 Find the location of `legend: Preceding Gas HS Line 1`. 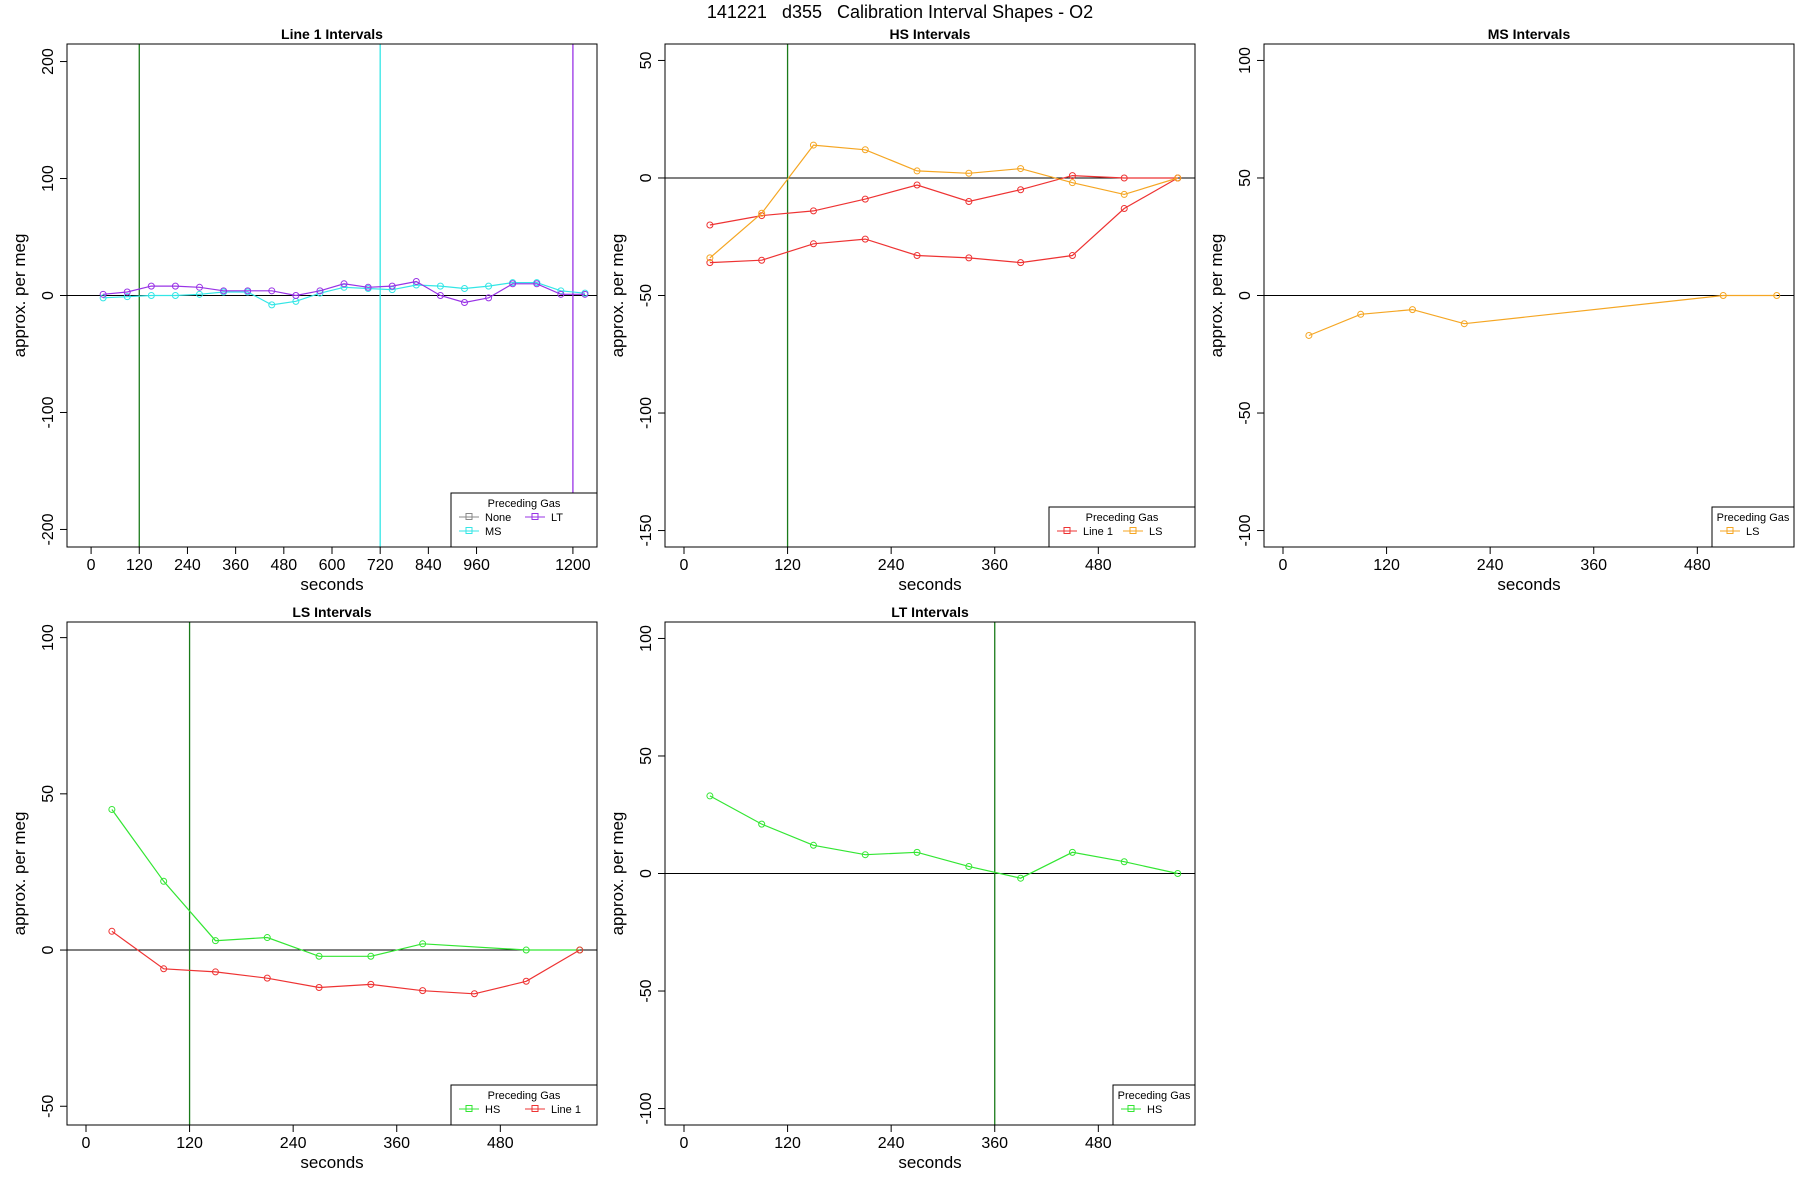

legend: Preceding Gas HS Line 1 is located at coordinates (524, 1105).